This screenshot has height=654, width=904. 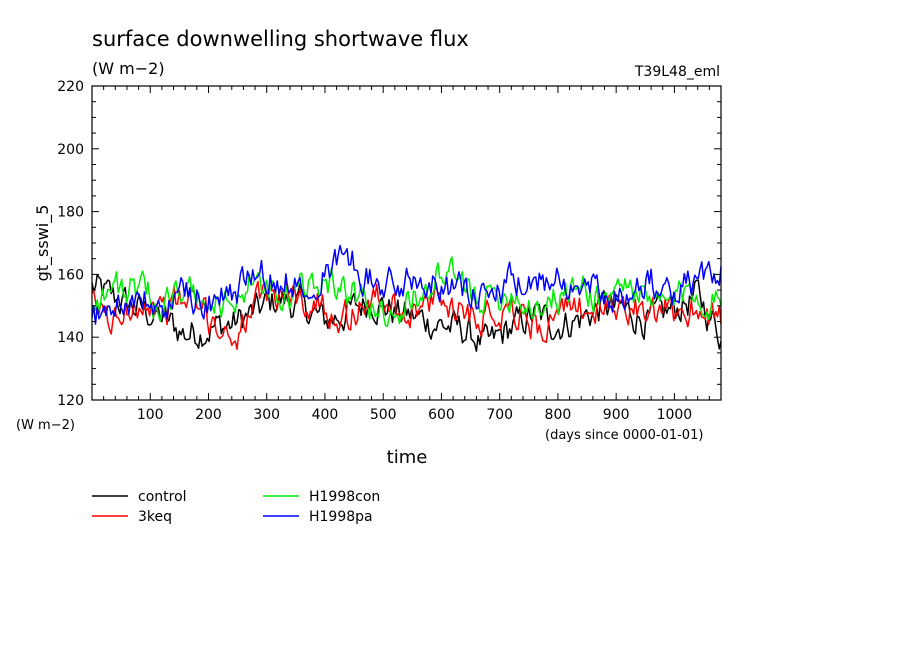 What do you see at coordinates (677, 72) in the screenshot?
I see `run-label: T39L48_eml` at bounding box center [677, 72].